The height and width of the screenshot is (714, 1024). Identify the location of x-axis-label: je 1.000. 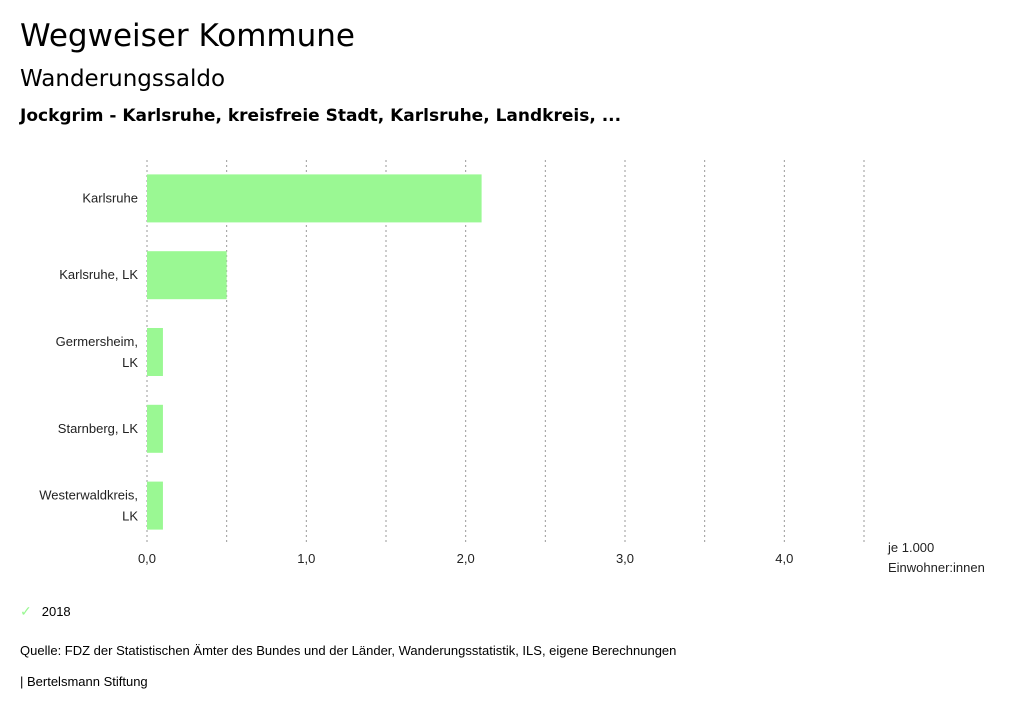
(910, 547).